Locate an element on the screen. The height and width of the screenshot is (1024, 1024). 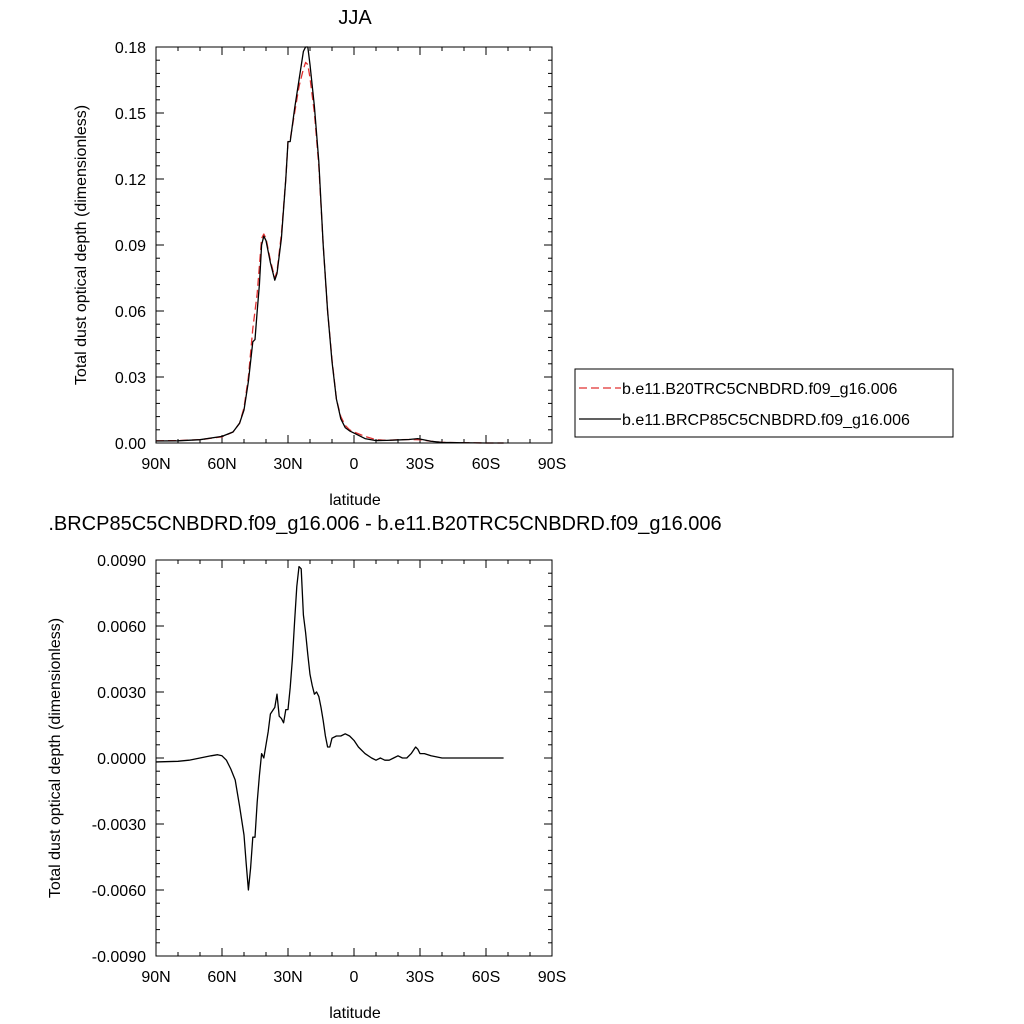
y-tick-label: 0.09 is located at coordinates (130, 246).